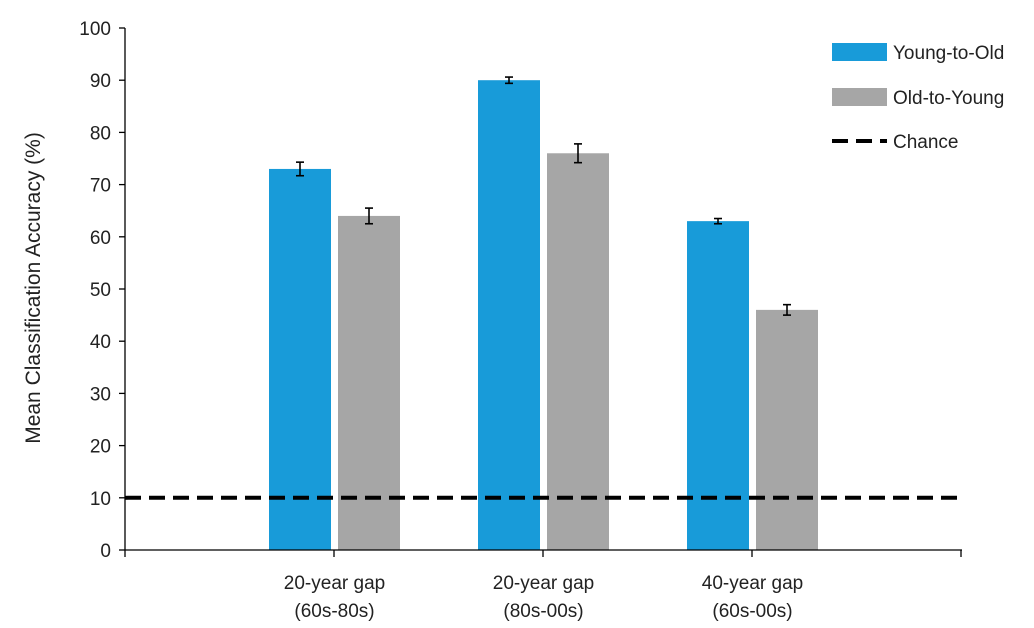 Image resolution: width=1034 pixels, height=628 pixels. Describe the element at coordinates (100, 499) in the screenshot. I see `y-tick-label-10: 10` at that location.